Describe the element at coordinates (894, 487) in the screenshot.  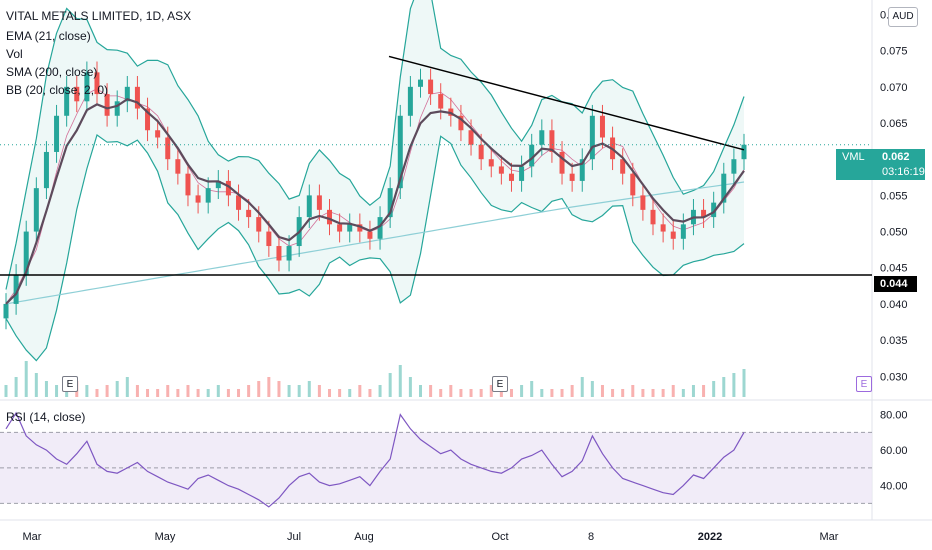
I see `rsi-tick-label: 40.00` at that location.